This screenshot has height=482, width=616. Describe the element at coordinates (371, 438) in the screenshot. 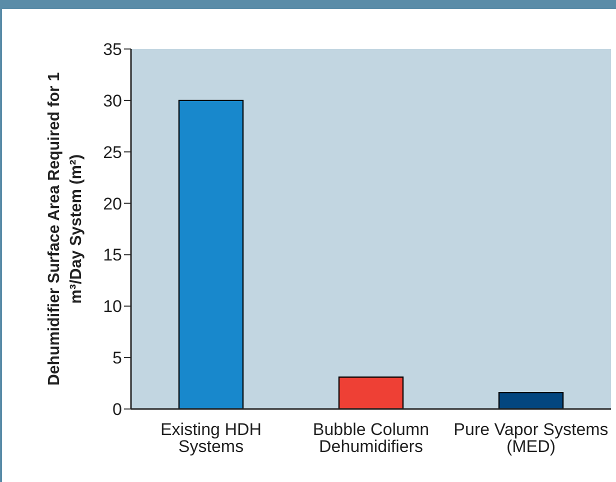

I see `x-tick-label: Bubble Column Dehumidifiers` at that location.